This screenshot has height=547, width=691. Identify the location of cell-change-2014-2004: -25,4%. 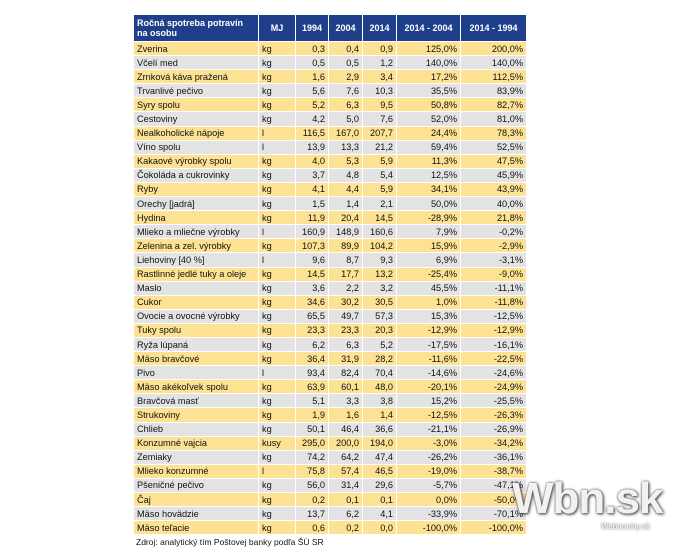
(428, 274).